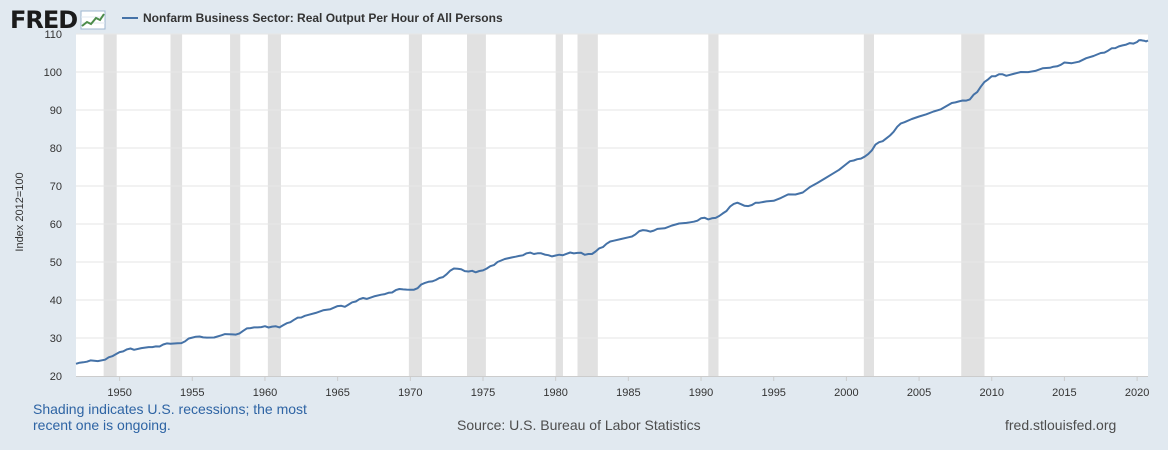  What do you see at coordinates (56, 301) in the screenshot?
I see `y-tick-label-40: 40` at bounding box center [56, 301].